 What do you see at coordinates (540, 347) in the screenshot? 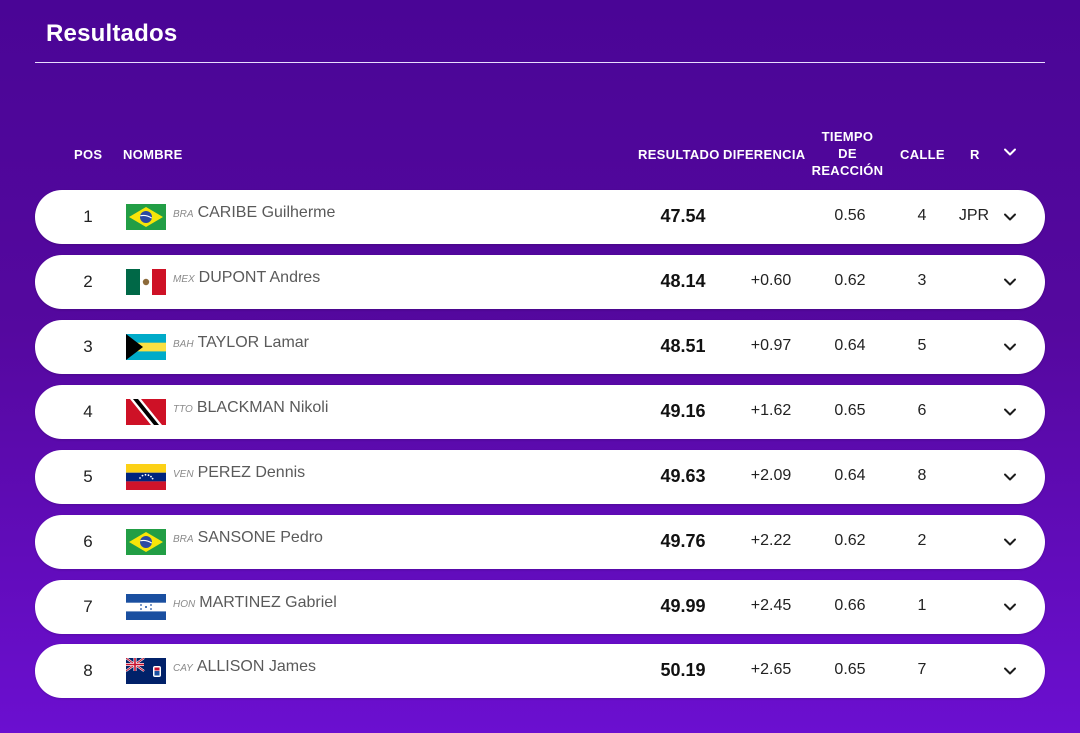
I see `table-row: 3 BAH TAYLOR Lamar 48.51 +0.97 0.64 5` at bounding box center [540, 347].